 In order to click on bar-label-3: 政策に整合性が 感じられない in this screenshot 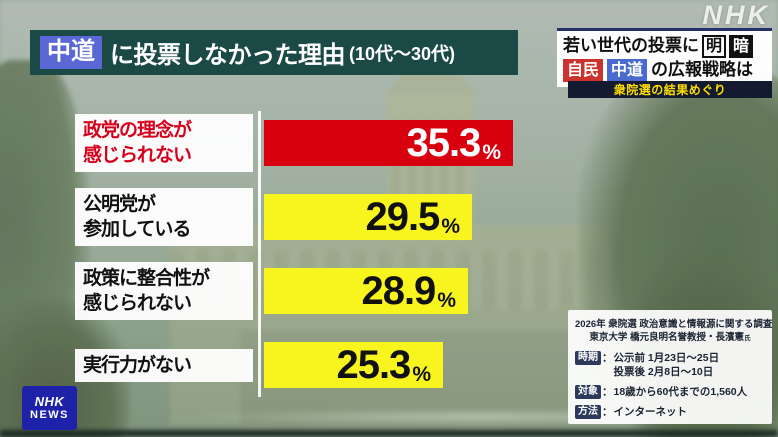, I will do `click(164, 291)`.